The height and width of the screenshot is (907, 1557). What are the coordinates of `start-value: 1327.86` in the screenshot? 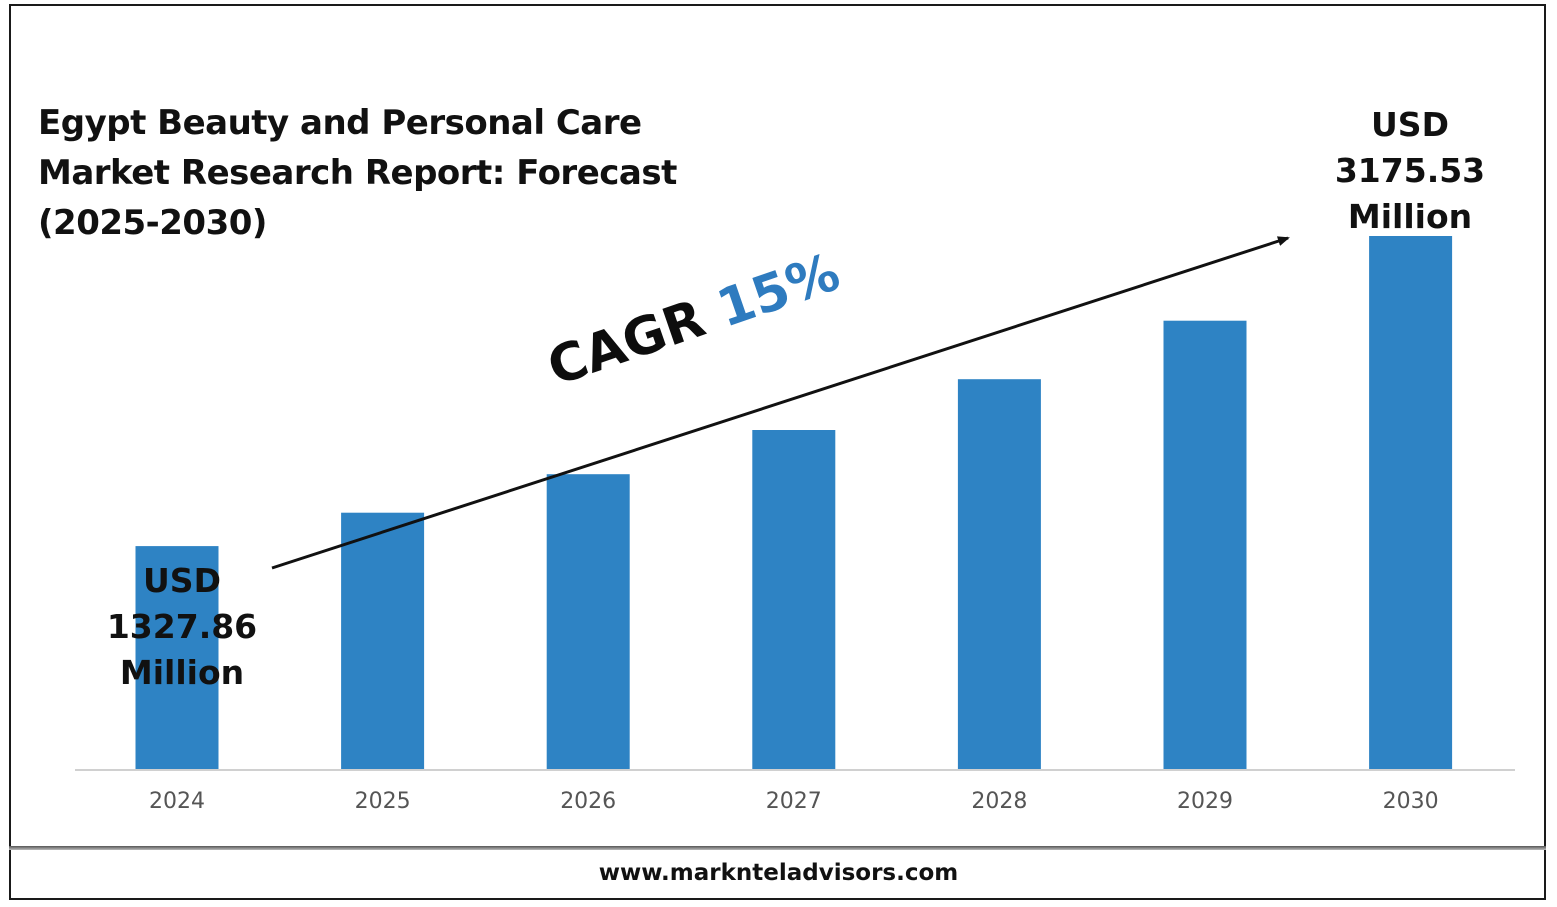 It's located at (182, 626).